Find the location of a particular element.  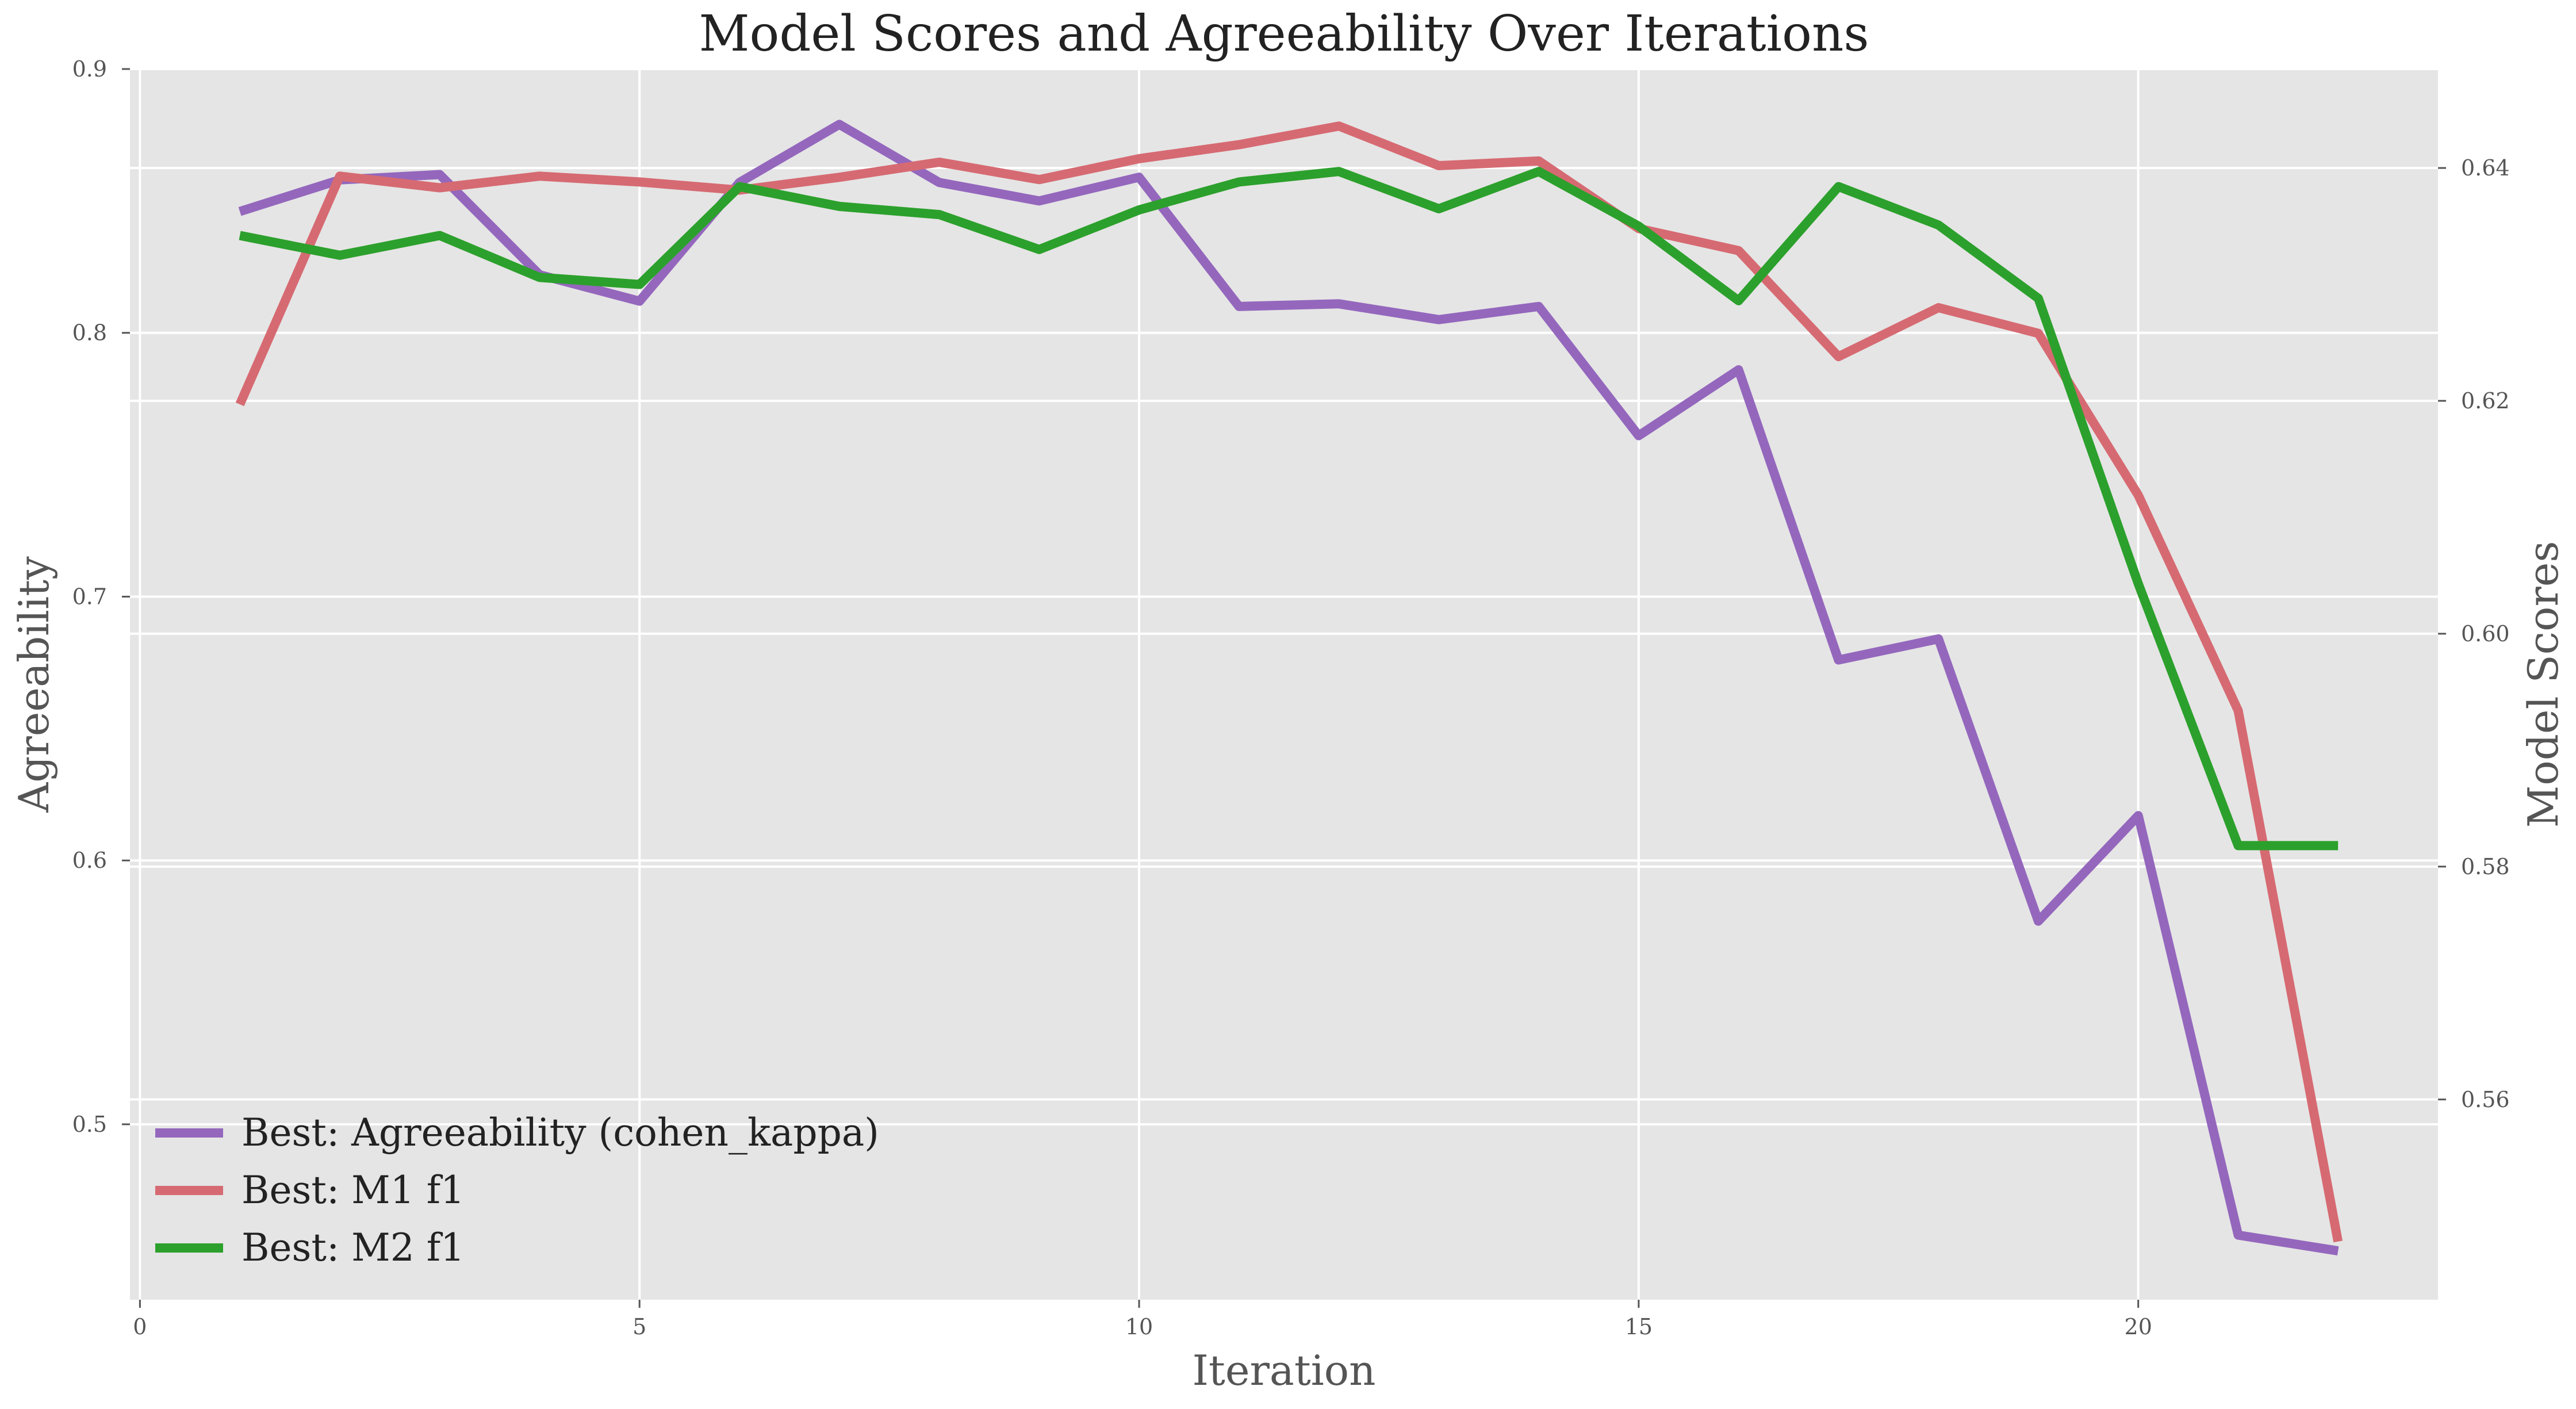

x-tick-label: 5 is located at coordinates (639, 1326).